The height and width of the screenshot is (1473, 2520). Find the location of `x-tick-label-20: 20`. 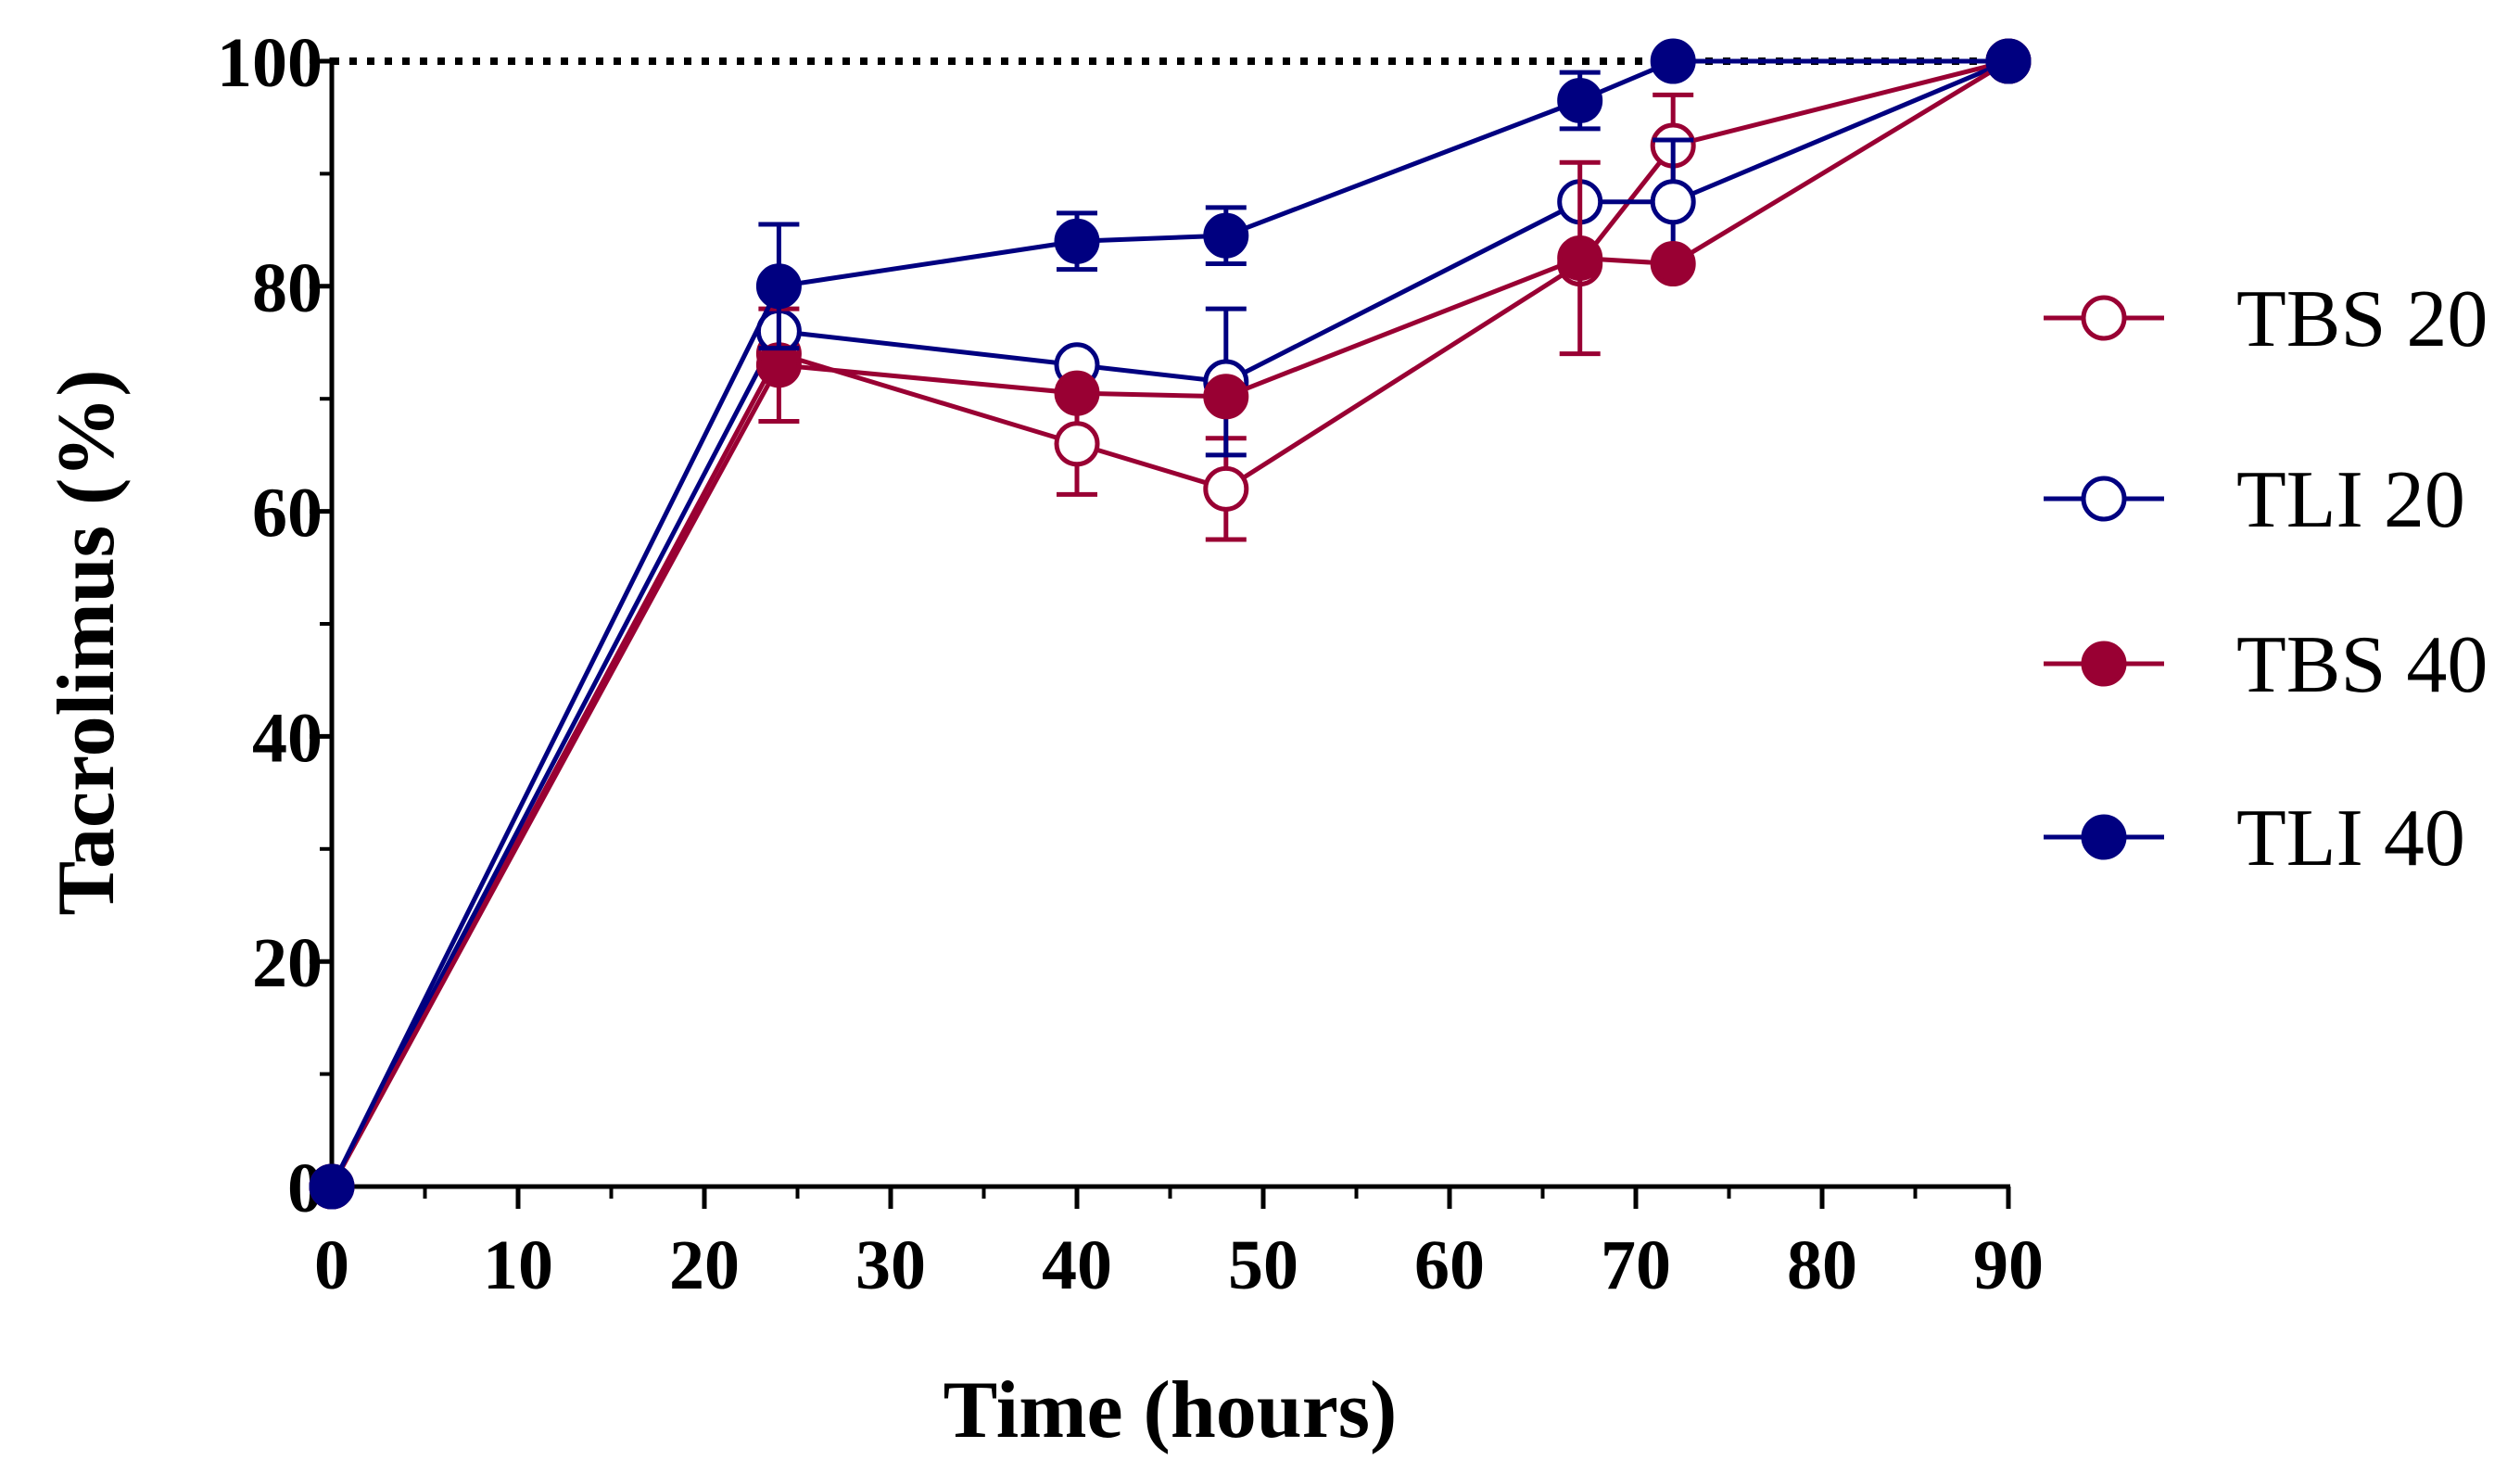

x-tick-label-20: 20 is located at coordinates (704, 1265).